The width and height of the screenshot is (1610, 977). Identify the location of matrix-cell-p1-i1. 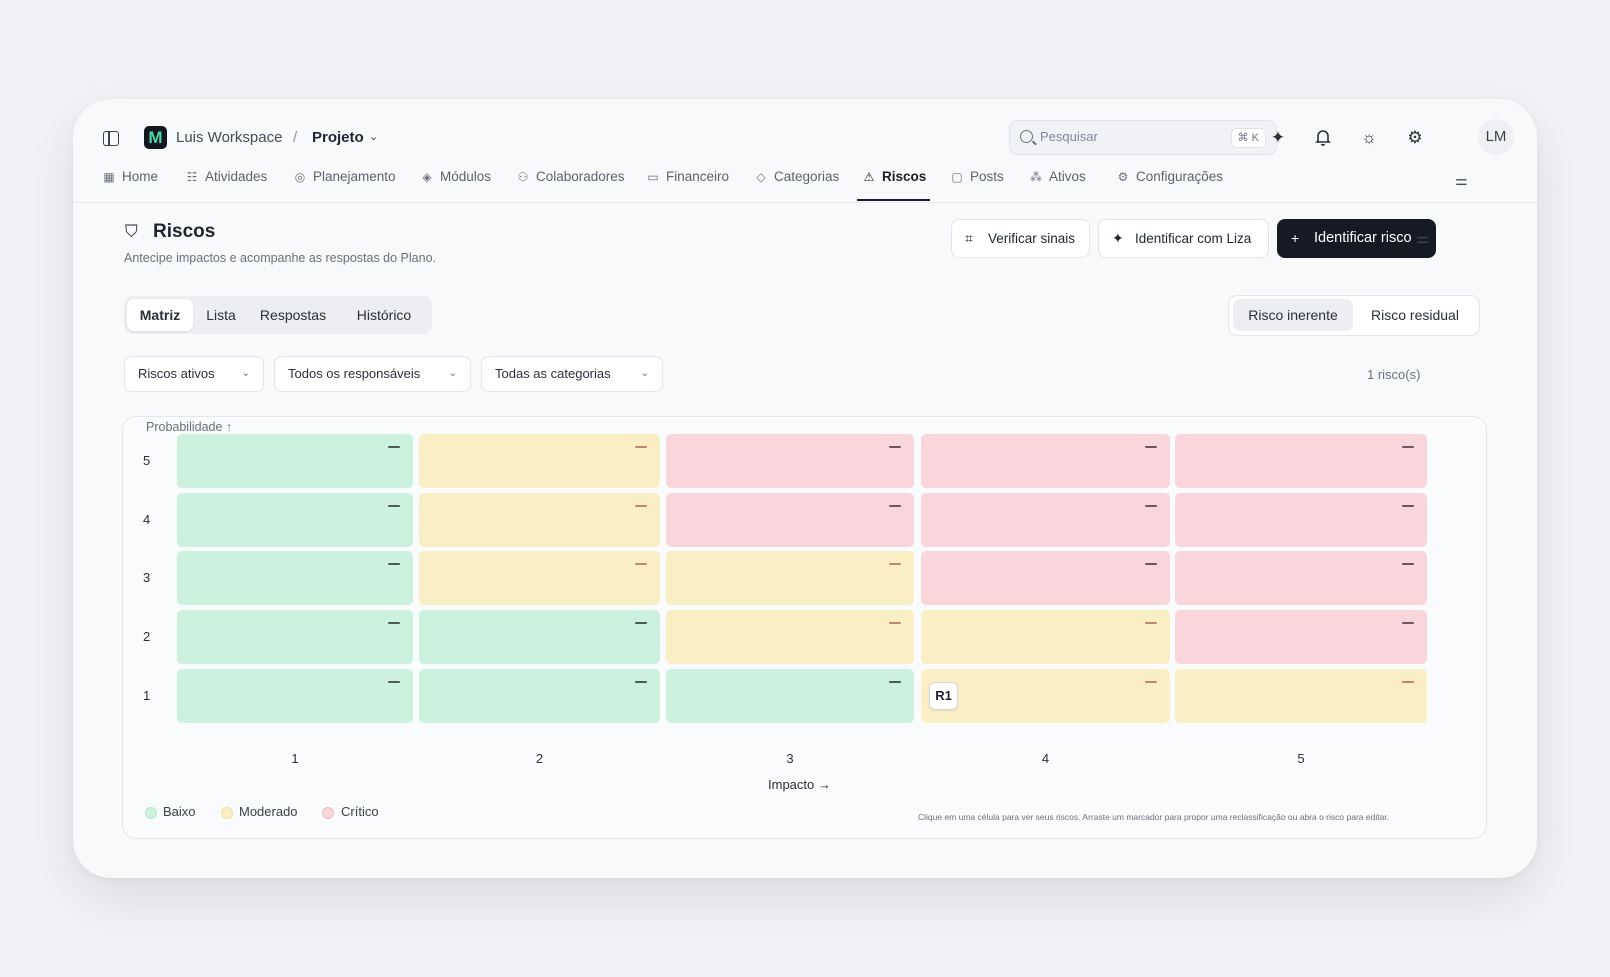
(295, 696).